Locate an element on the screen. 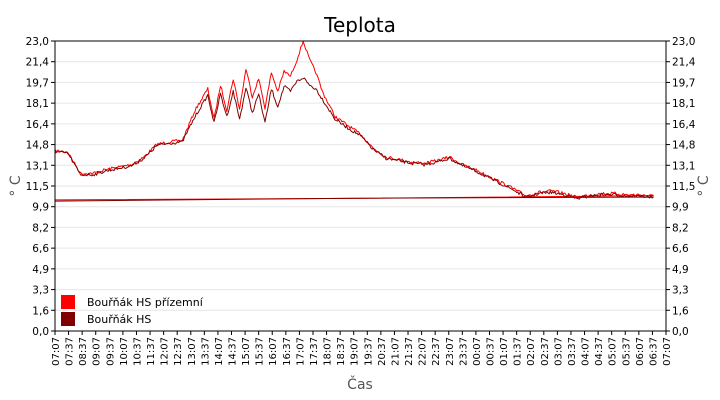 Image resolution: width=720 pixels, height=400 pixels. x-tick-label: 01:37 is located at coordinates (518, 351).